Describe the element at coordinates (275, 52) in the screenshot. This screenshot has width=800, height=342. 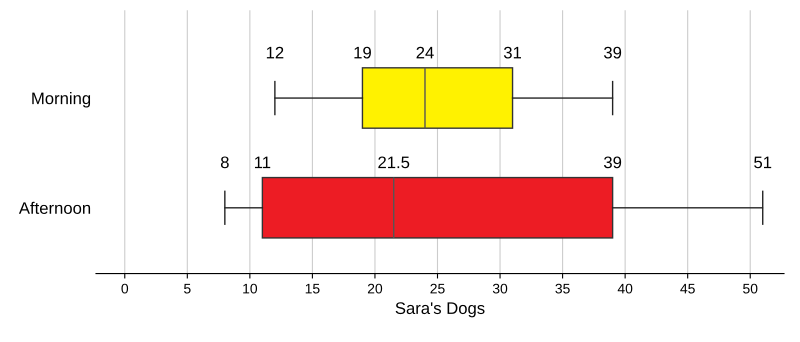
I see `annotation: 12` at that location.